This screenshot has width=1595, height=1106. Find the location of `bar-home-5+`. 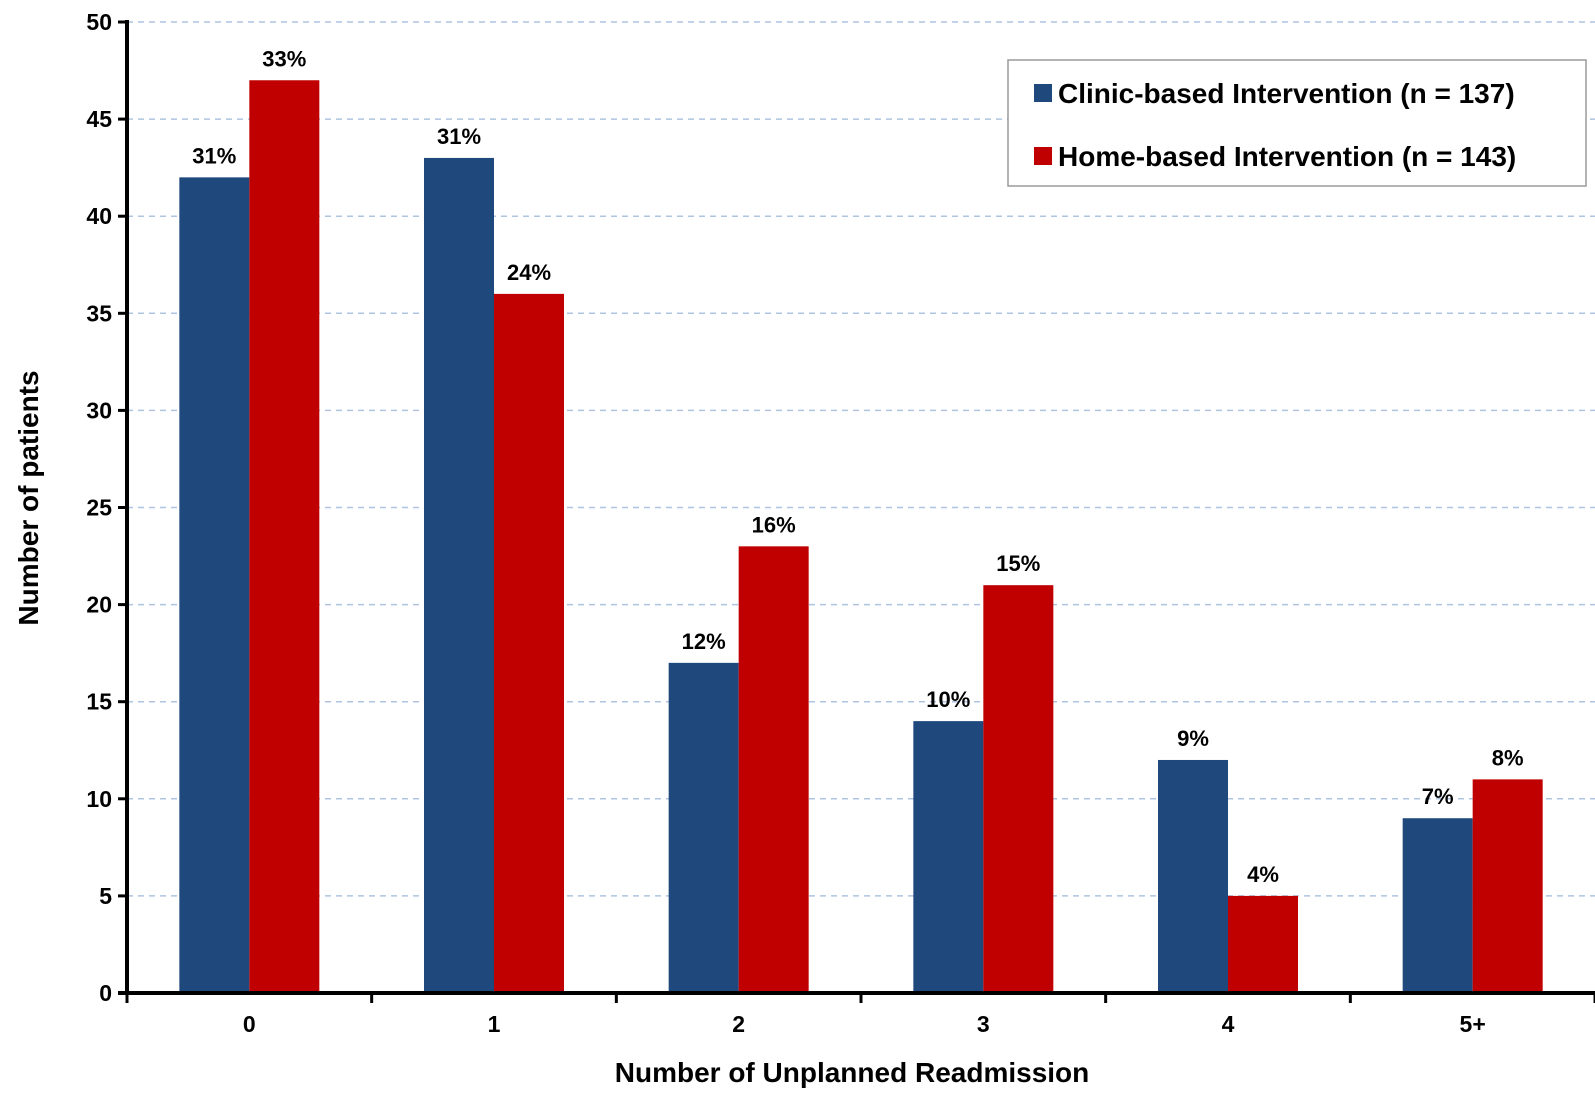

bar-home-5+ is located at coordinates (1507, 886).